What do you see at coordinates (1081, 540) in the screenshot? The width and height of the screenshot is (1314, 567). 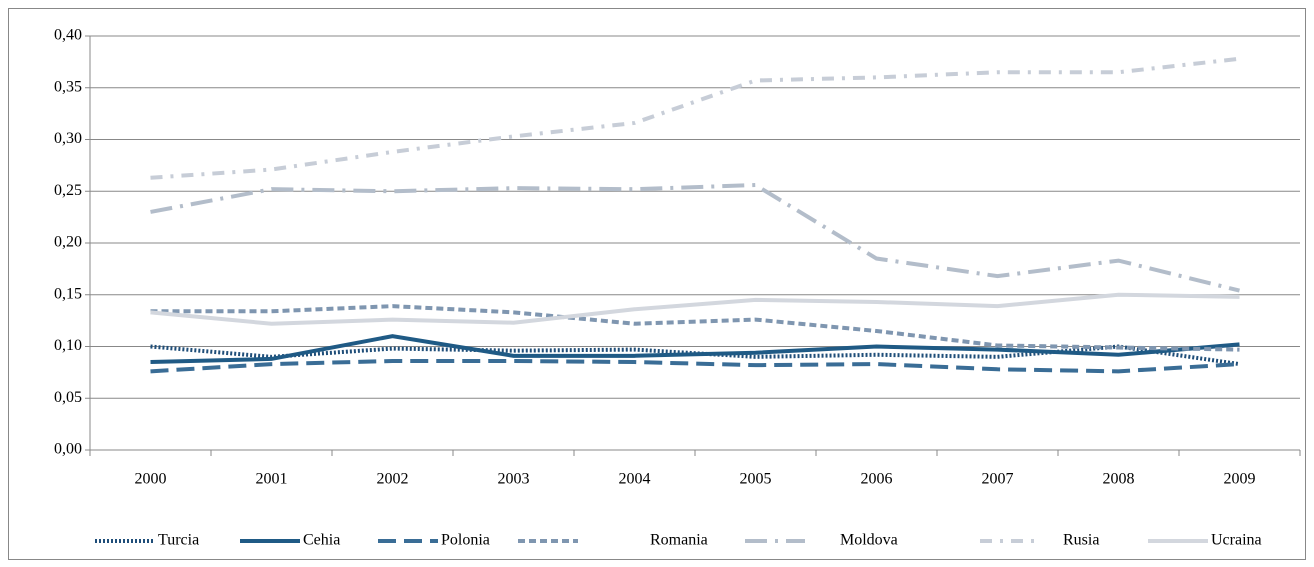 I see `legend-label: Rusia` at bounding box center [1081, 540].